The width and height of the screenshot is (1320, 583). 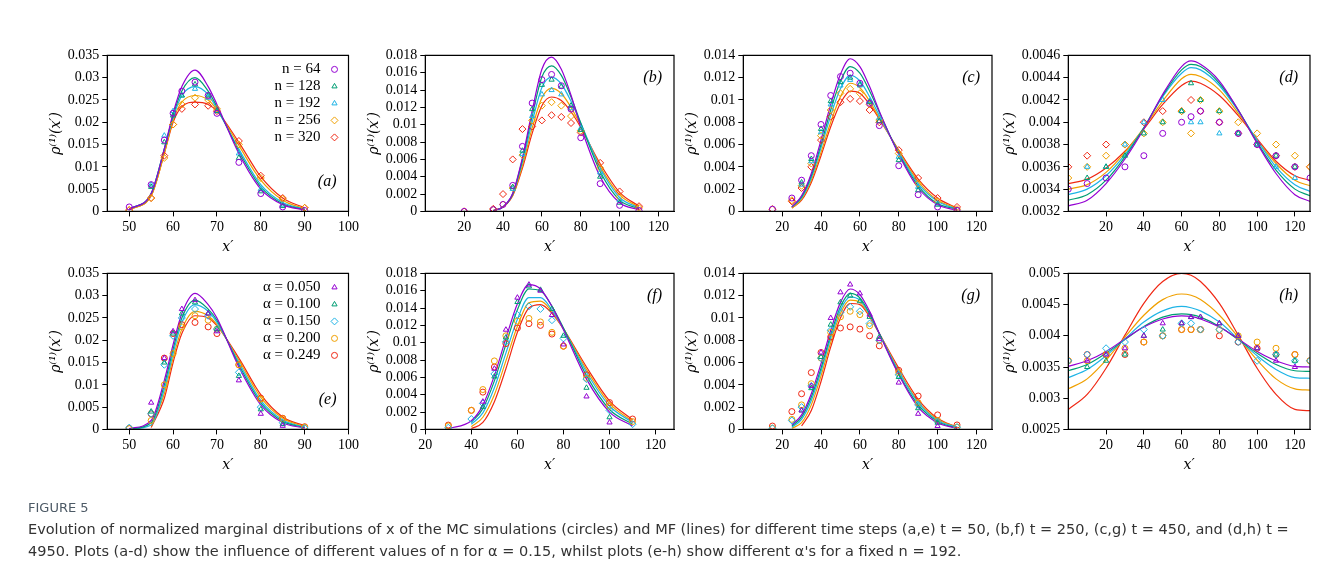 I want to click on y-tick-label: 0.0044, so click(x=1041, y=77).